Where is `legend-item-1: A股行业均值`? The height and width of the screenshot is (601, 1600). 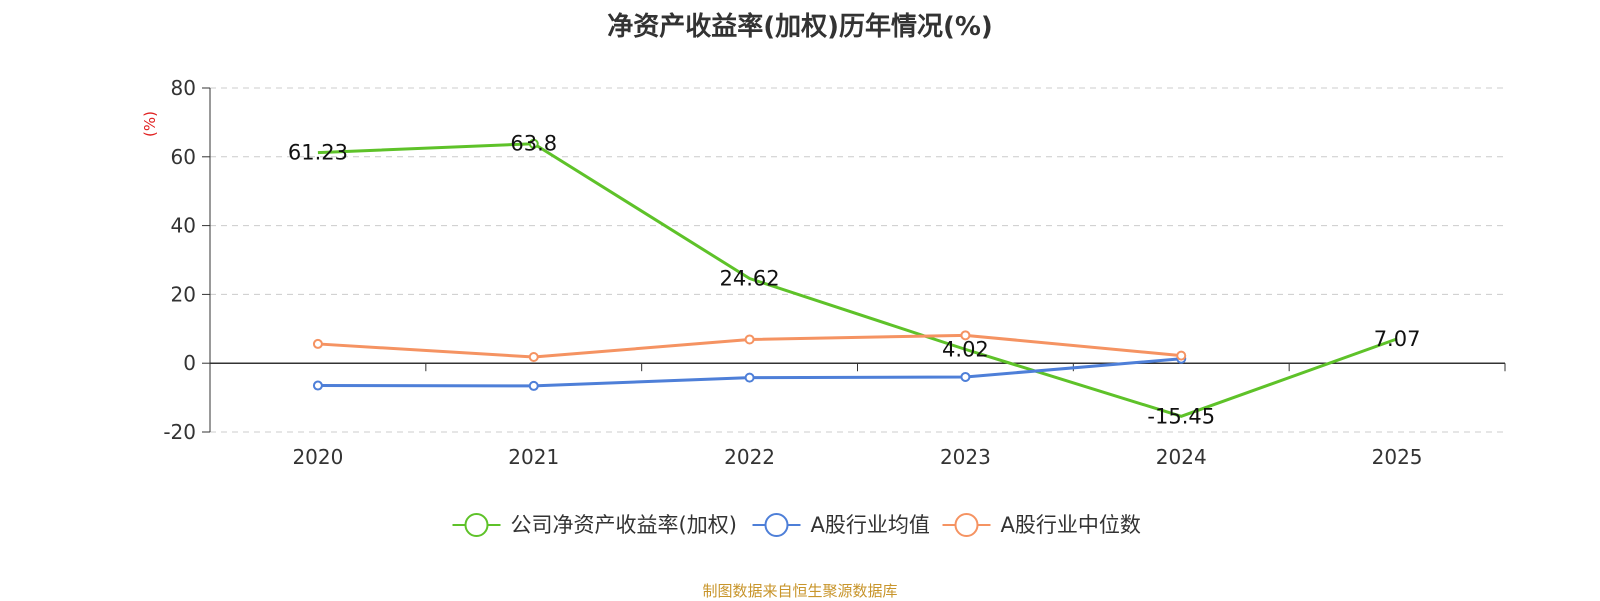 legend-item-1: A股行业均值 is located at coordinates (841, 525).